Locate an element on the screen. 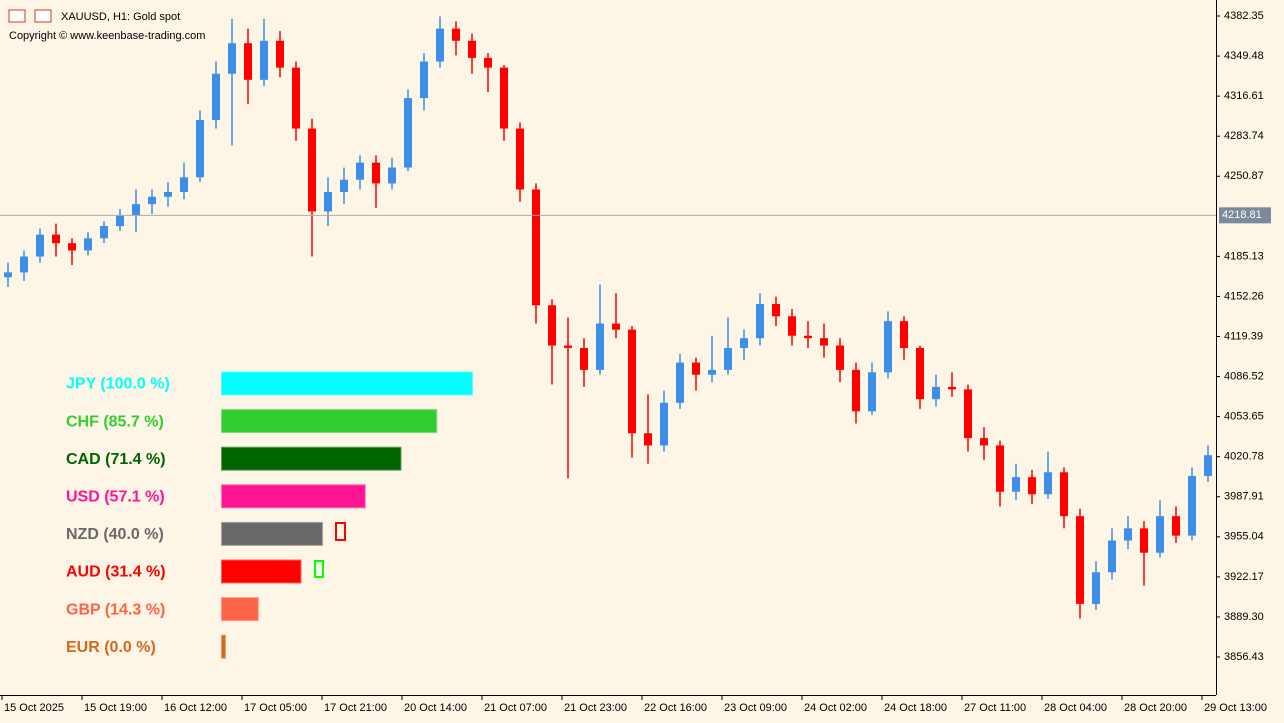 This screenshot has height=723, width=1284. strength-label: AUD (31.4 %) is located at coordinates (116, 572).